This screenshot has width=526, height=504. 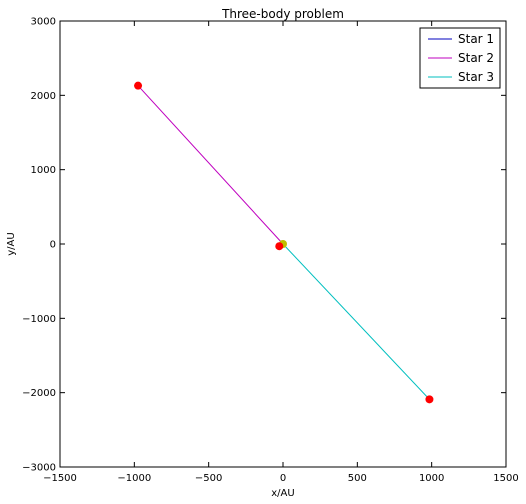 I want to click on legend-label-star-1: Star 1, so click(x=476, y=39).